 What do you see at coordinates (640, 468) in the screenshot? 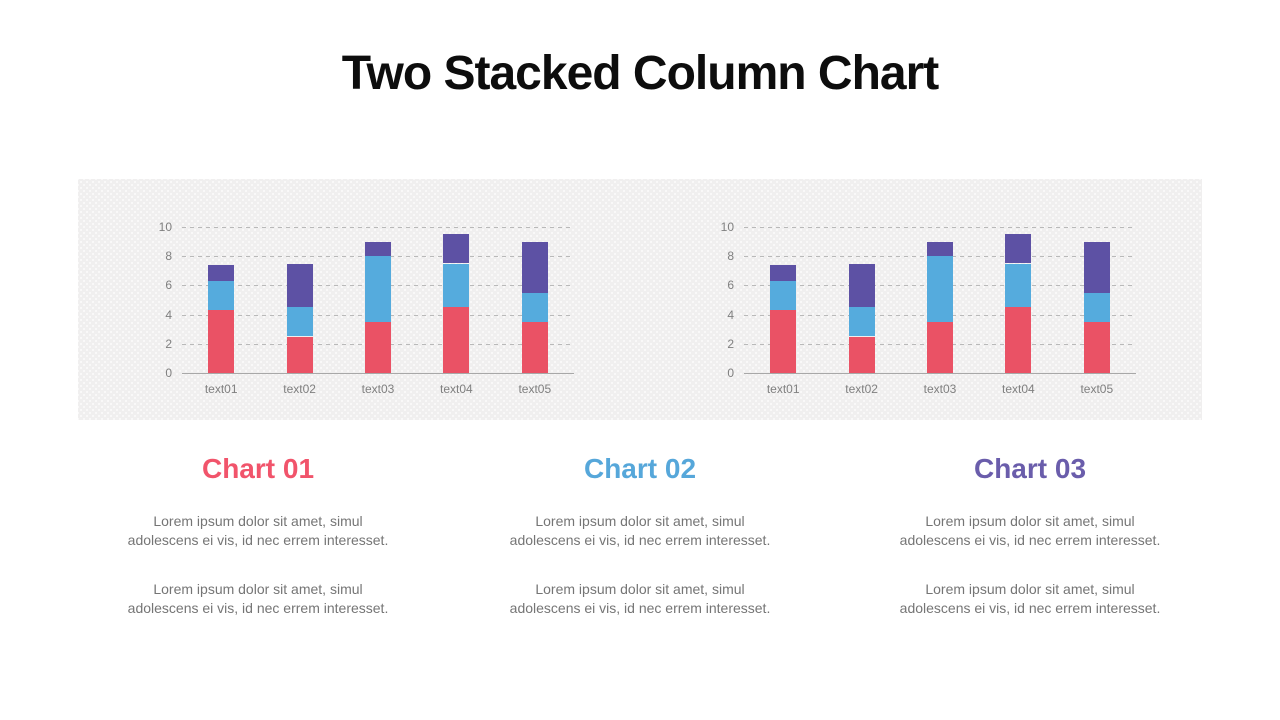
I see `callout-title: Chart 02` at bounding box center [640, 468].